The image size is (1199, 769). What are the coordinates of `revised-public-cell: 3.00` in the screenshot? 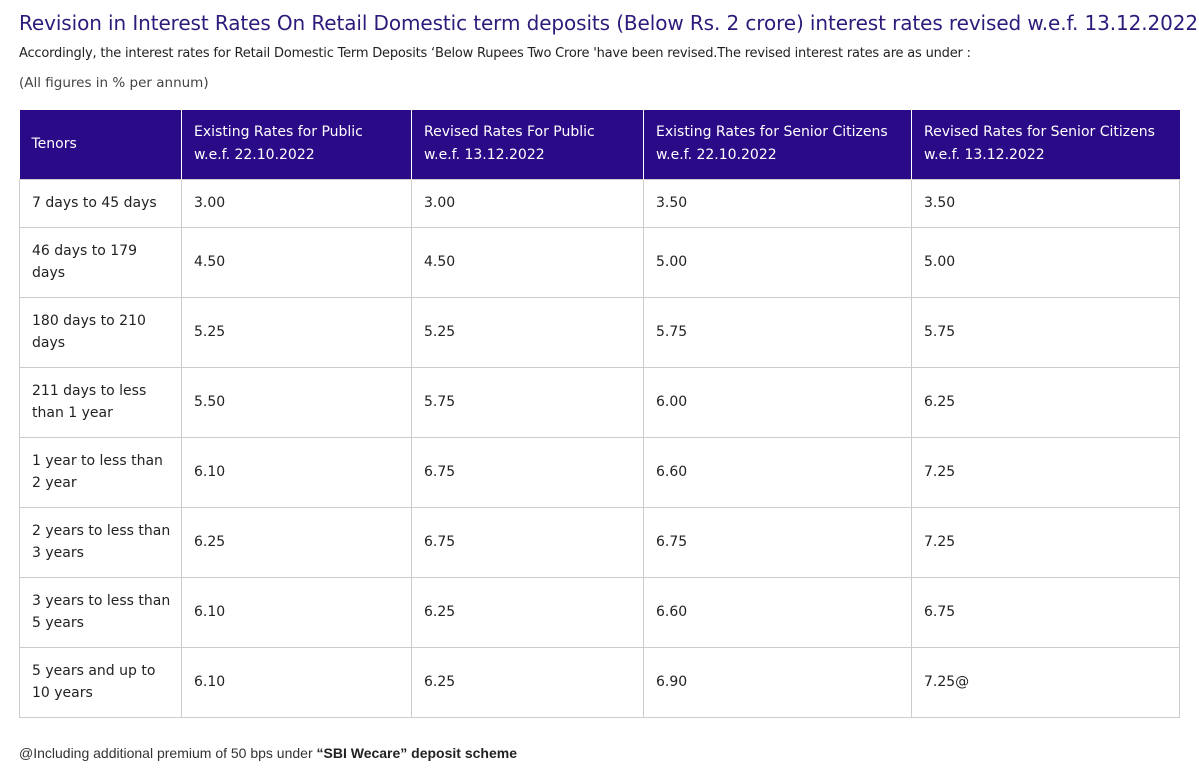 It's located at (527, 203).